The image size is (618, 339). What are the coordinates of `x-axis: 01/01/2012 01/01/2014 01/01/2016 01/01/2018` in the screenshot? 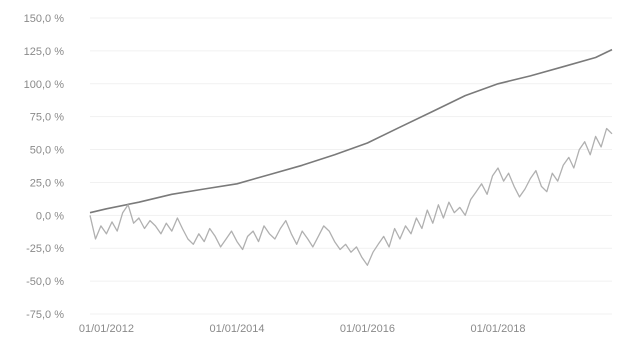 It's located at (302, 329).